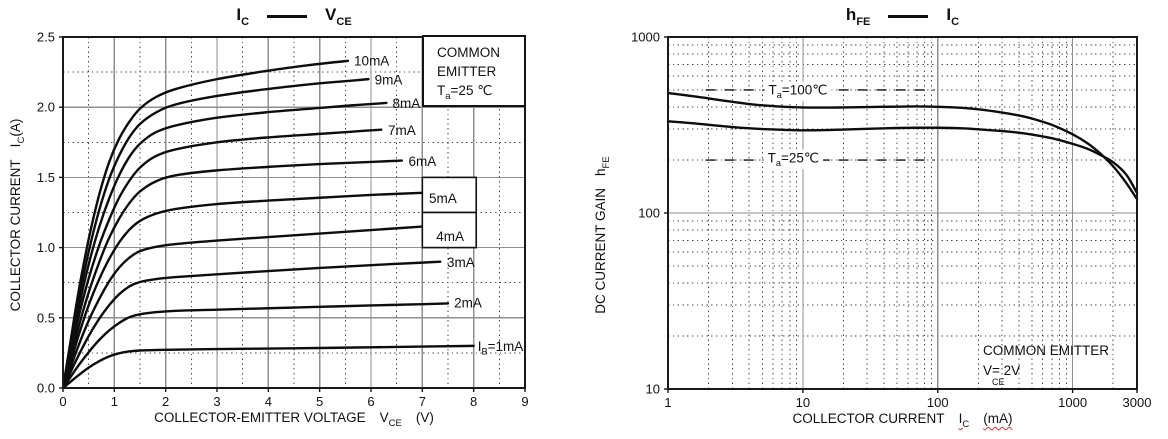  I want to click on svg-text: 0.5, so click(46, 317).